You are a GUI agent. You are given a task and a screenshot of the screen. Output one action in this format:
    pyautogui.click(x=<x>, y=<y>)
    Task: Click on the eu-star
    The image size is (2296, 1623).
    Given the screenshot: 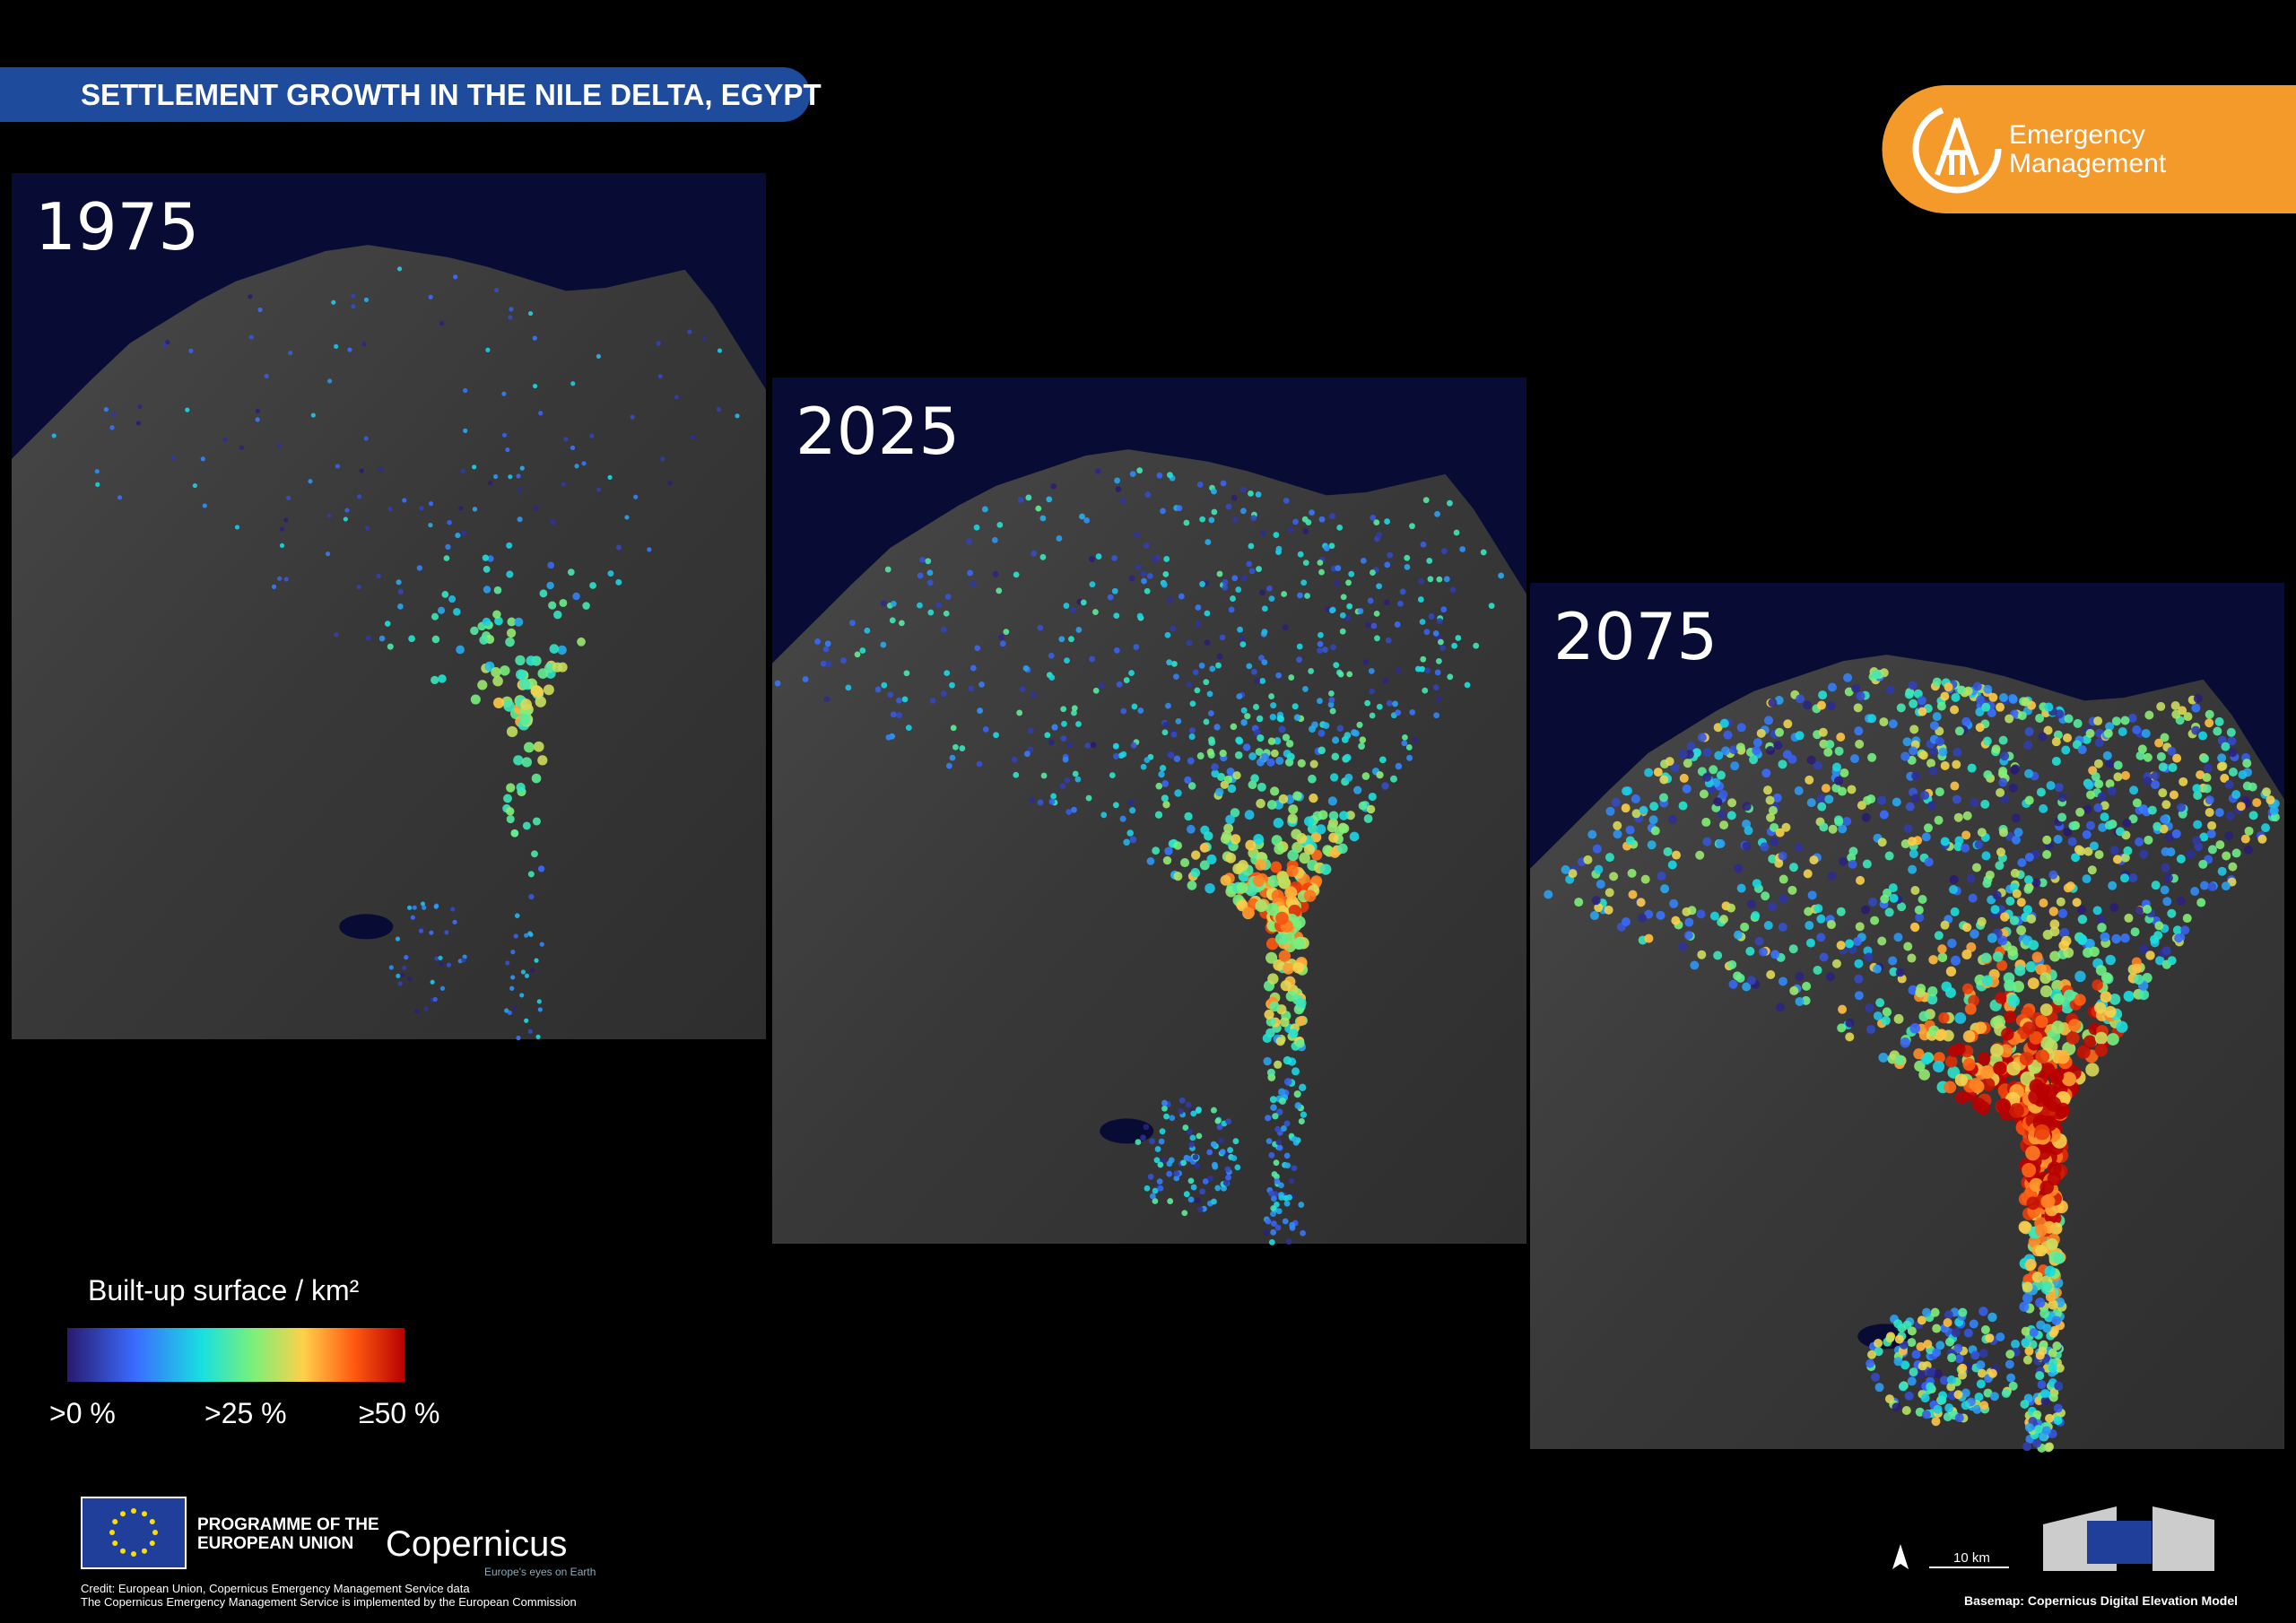 What is the action you would take?
    pyautogui.click(x=133, y=1554)
    